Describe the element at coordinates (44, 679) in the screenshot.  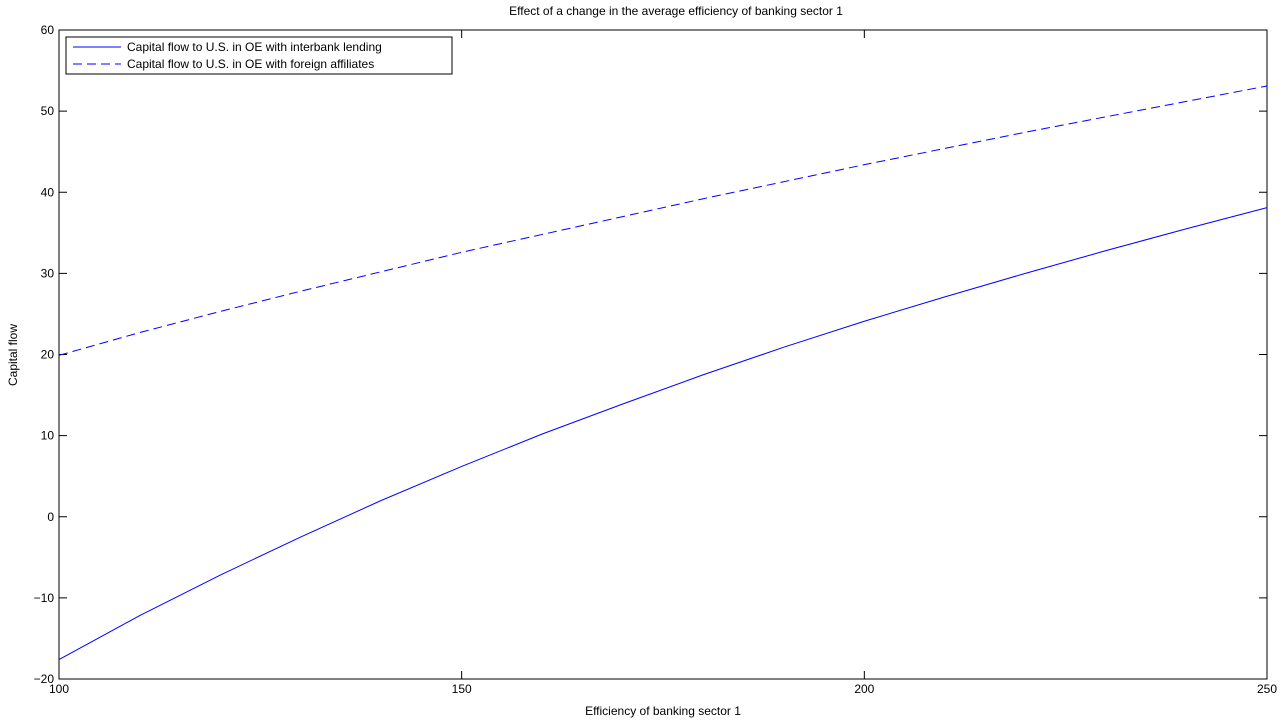
I see `y-tick-label: −20` at that location.